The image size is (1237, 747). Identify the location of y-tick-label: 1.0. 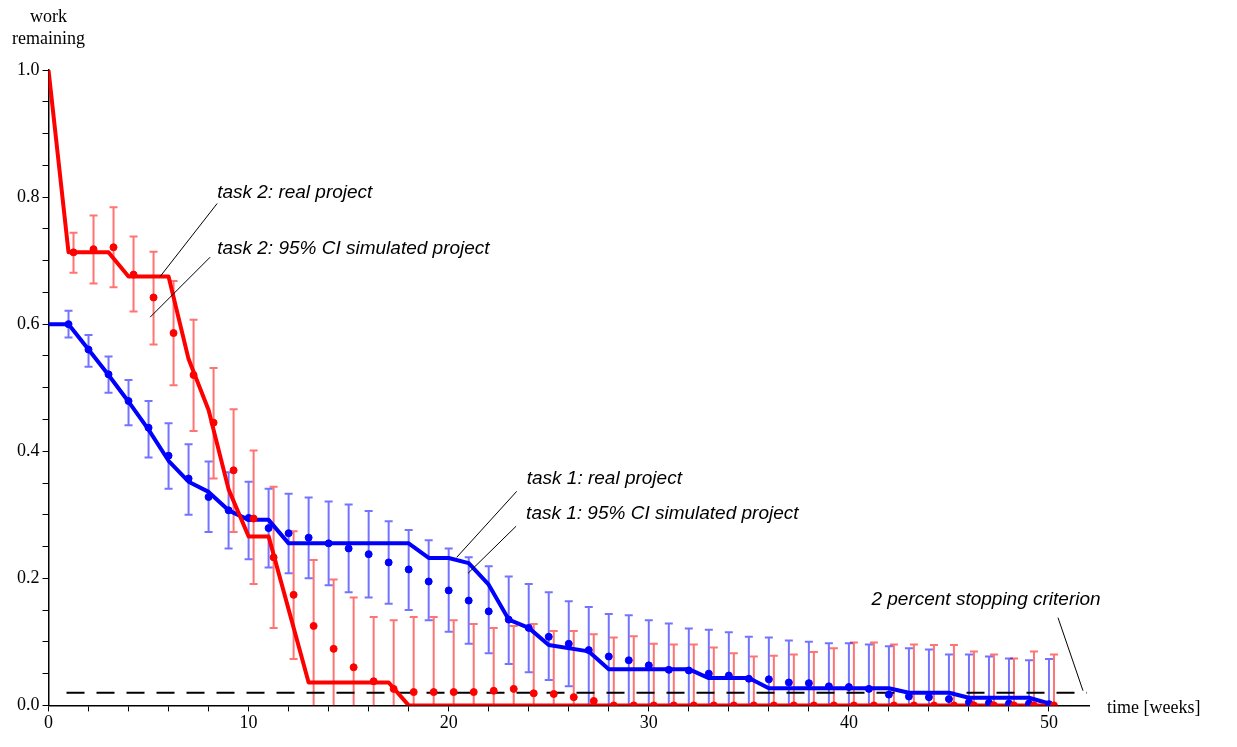
(28, 68).